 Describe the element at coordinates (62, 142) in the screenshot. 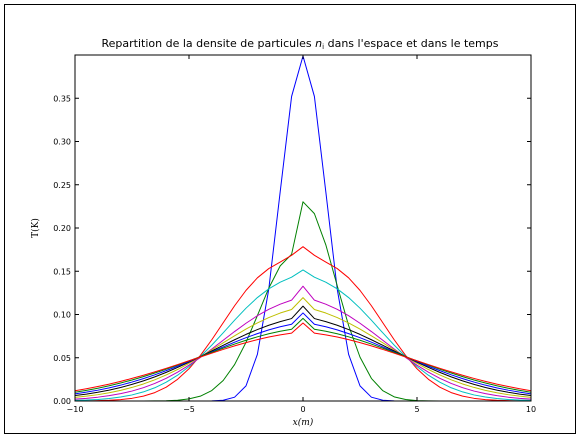

I see `y-tick-label: 0.30` at that location.